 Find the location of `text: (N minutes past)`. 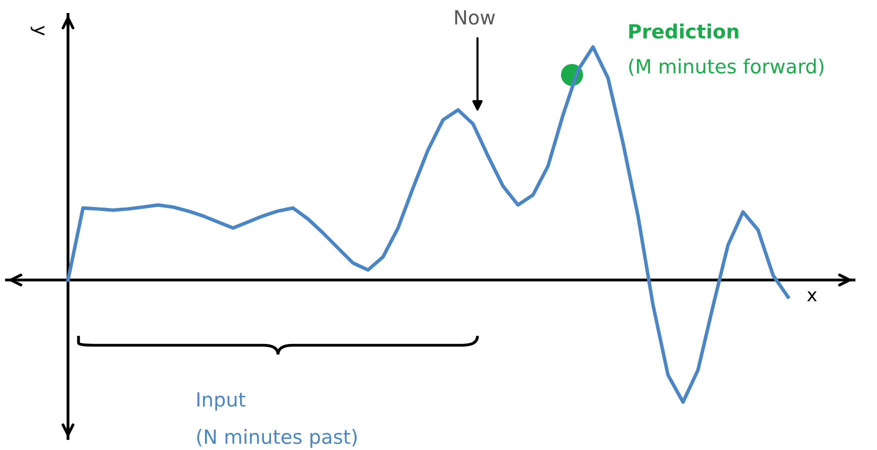

text: (N minutes past) is located at coordinates (277, 438).